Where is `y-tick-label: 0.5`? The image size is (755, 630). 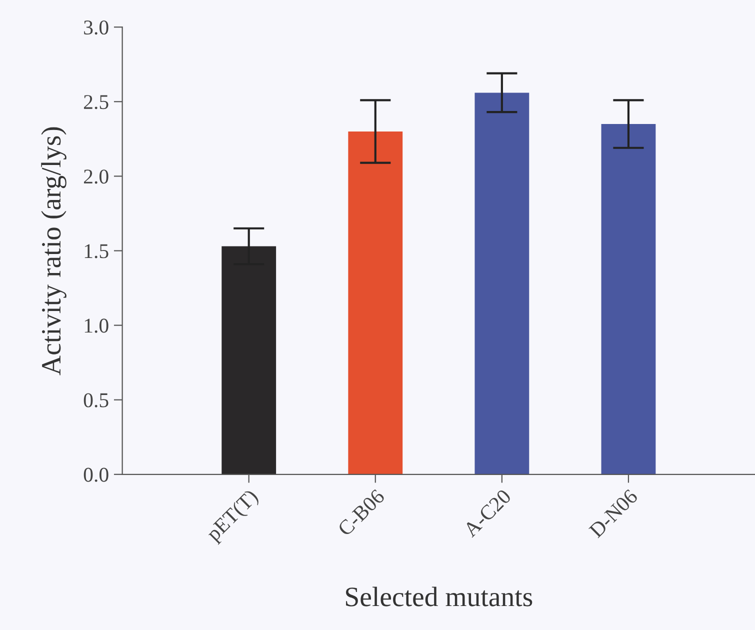 y-tick-label: 0.5 is located at coordinates (96, 400).